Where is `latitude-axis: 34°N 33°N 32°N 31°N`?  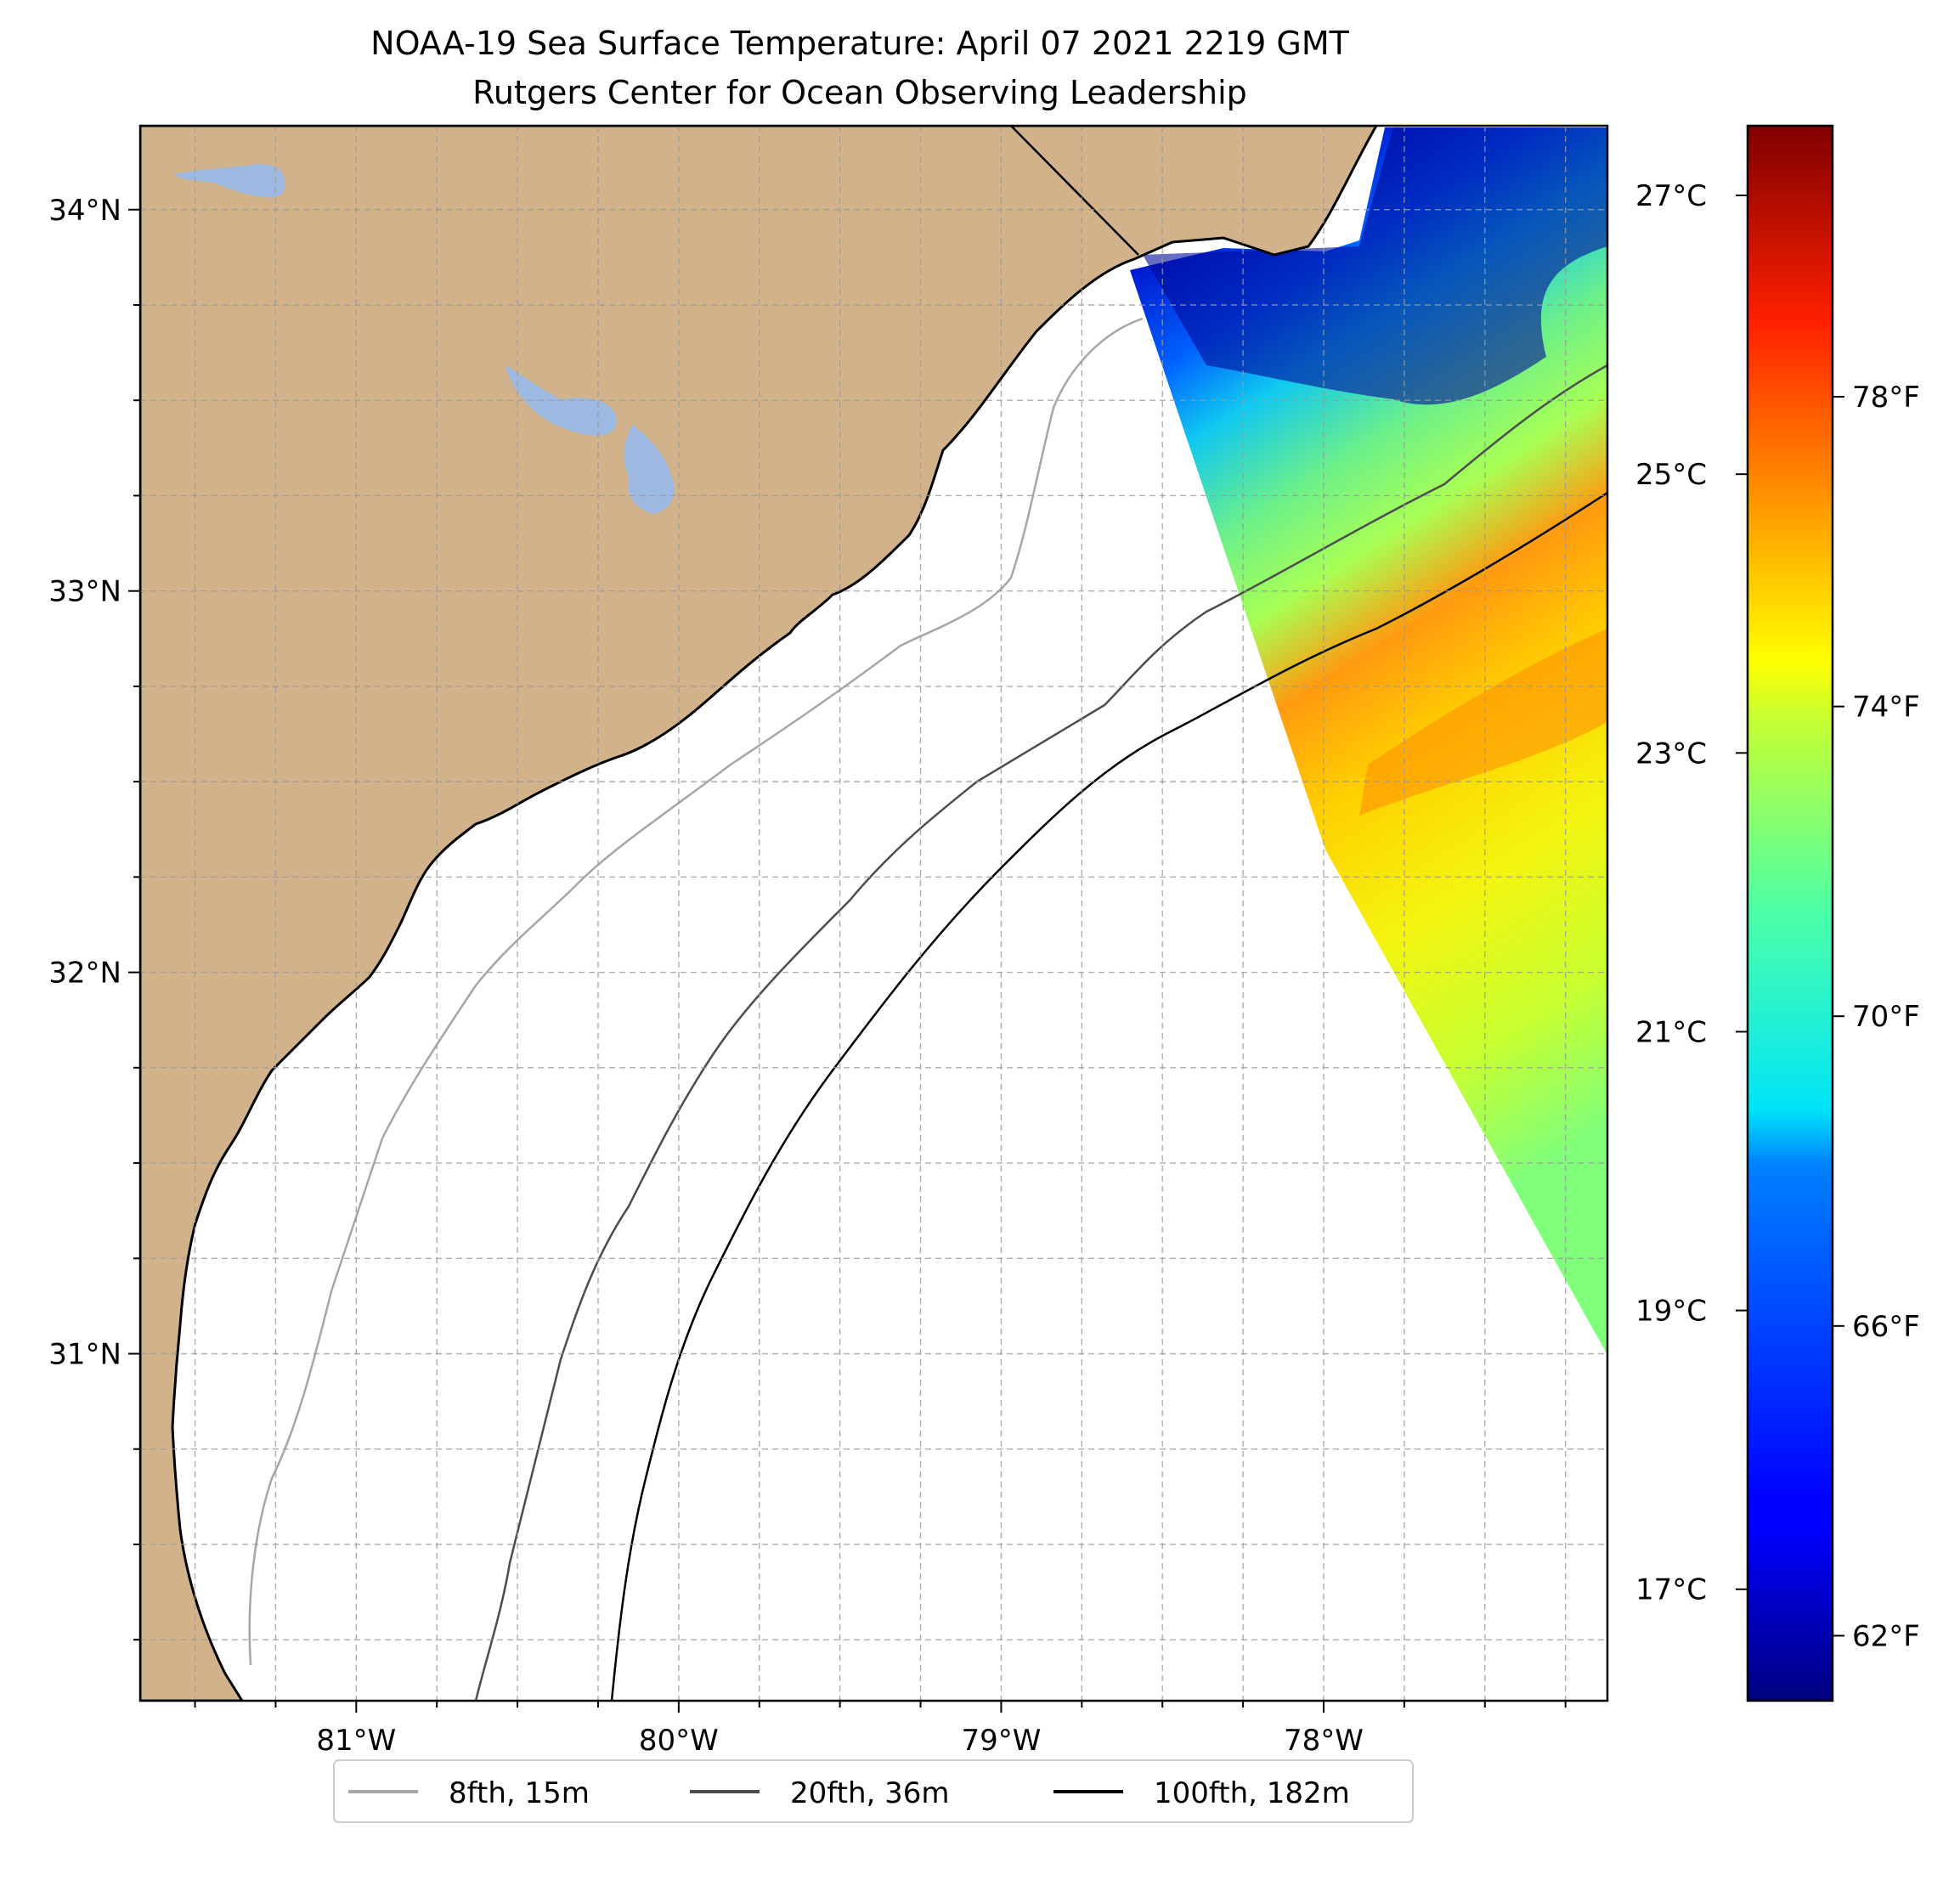 latitude-axis: 34°N 33°N 32°N 31°N is located at coordinates (94, 918).